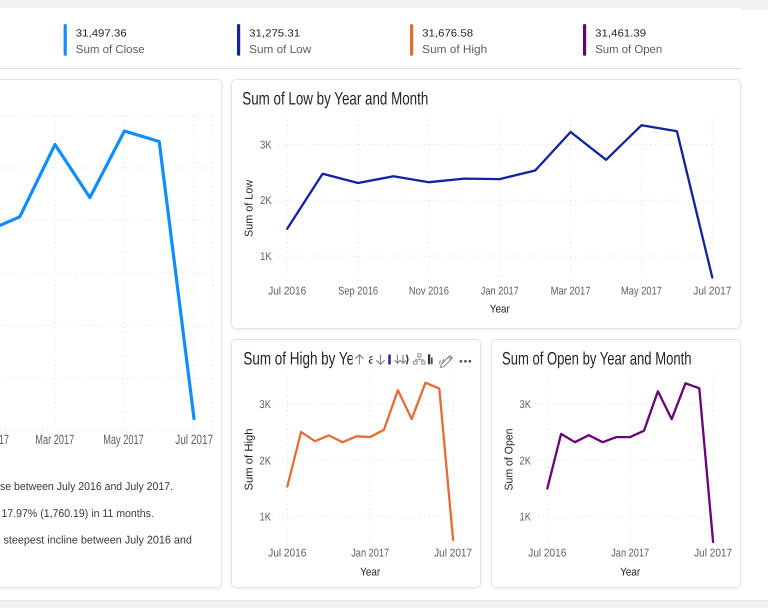  I want to click on svg-text:steepest incline between July: steepest incline between July 2016 and, so click(98, 541).